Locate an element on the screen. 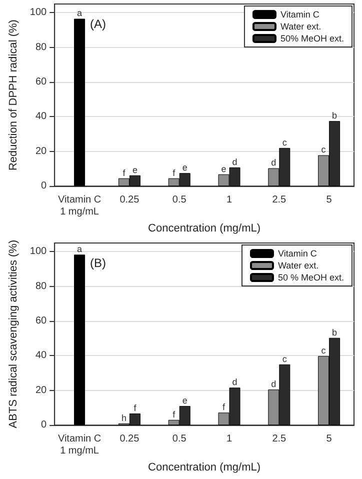 This screenshot has height=479, width=362. y-axis-title: Reduction of DPPH radical (%) is located at coordinates (14, 95).